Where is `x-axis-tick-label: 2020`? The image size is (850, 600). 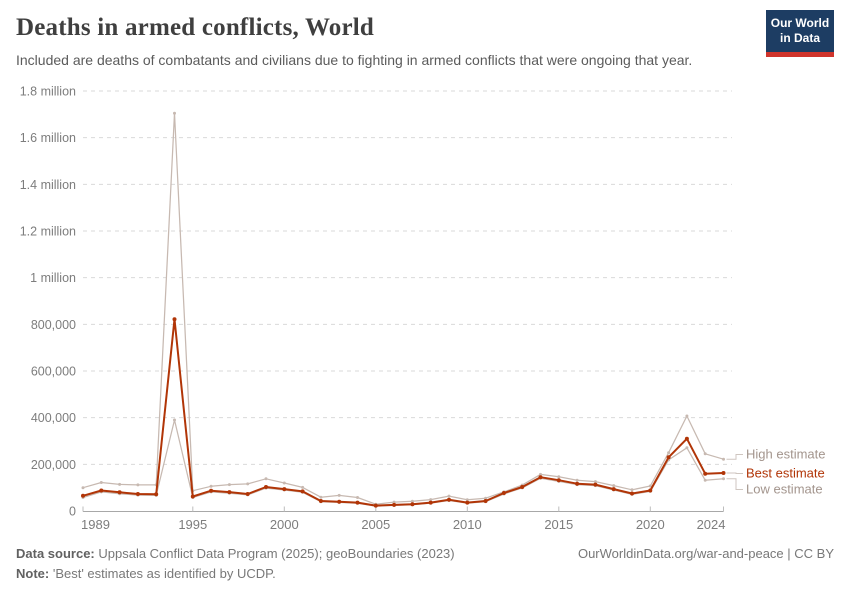 x-axis-tick-label: 2020 is located at coordinates (650, 524).